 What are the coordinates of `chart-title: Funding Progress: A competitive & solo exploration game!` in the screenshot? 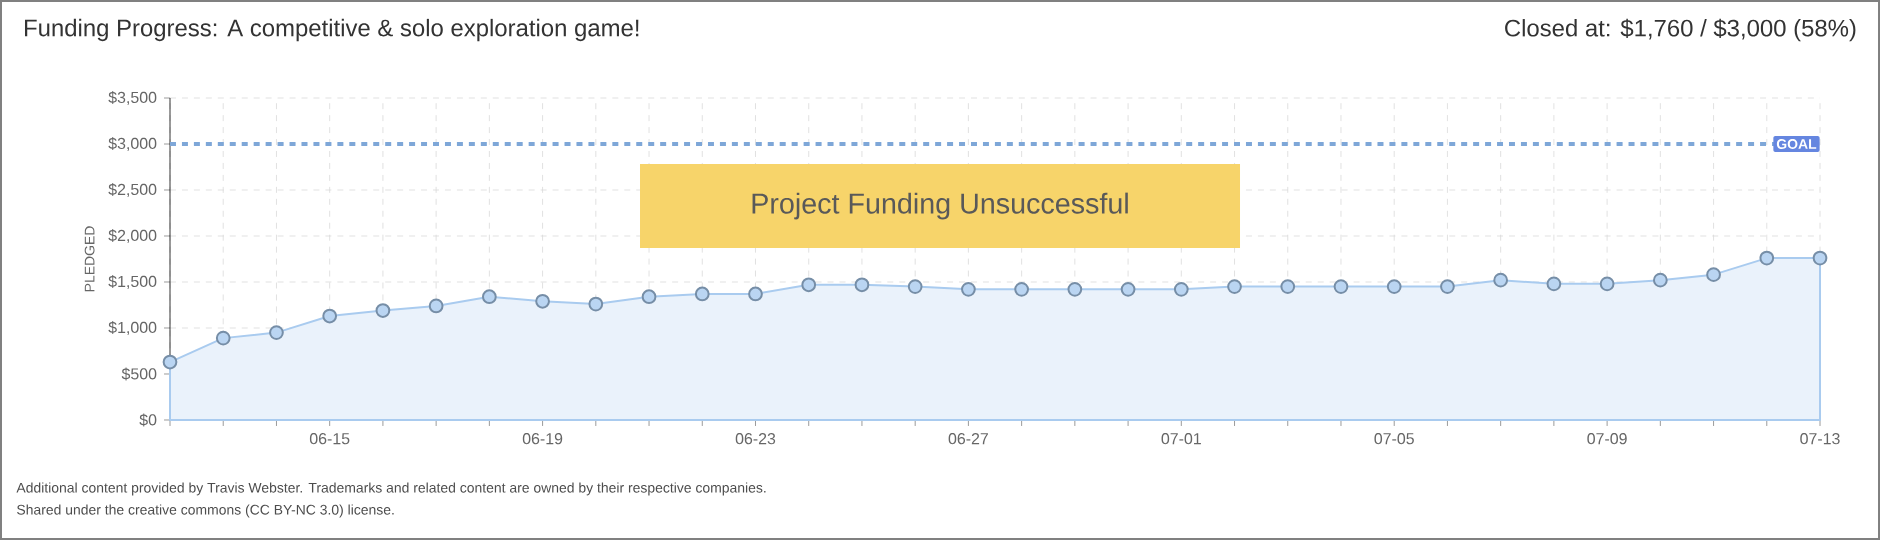 It's located at (332, 30).